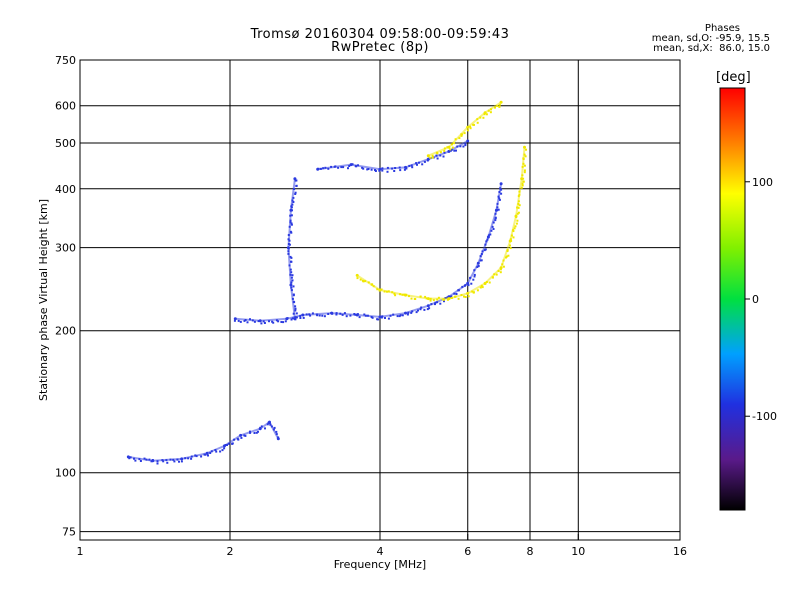  Describe the element at coordinates (710, 38) in the screenshot. I see `phase-o-stats: mean, sd,O: -95.9, 15.5` at that location.